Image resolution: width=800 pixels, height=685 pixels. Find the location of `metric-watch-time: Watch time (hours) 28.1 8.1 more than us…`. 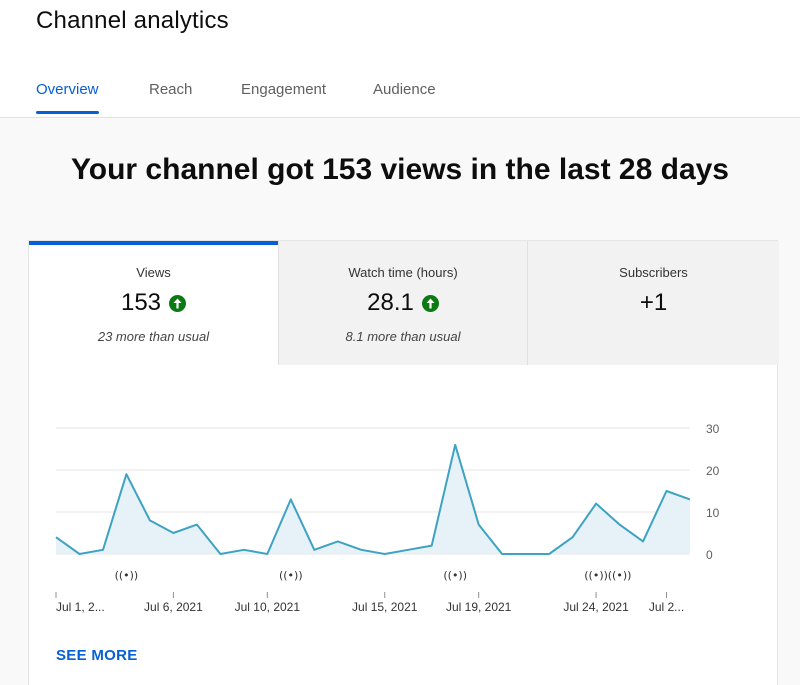

metric-watch-time: Watch time (hours) 28.1 8.1 more than us… is located at coordinates (403, 303).